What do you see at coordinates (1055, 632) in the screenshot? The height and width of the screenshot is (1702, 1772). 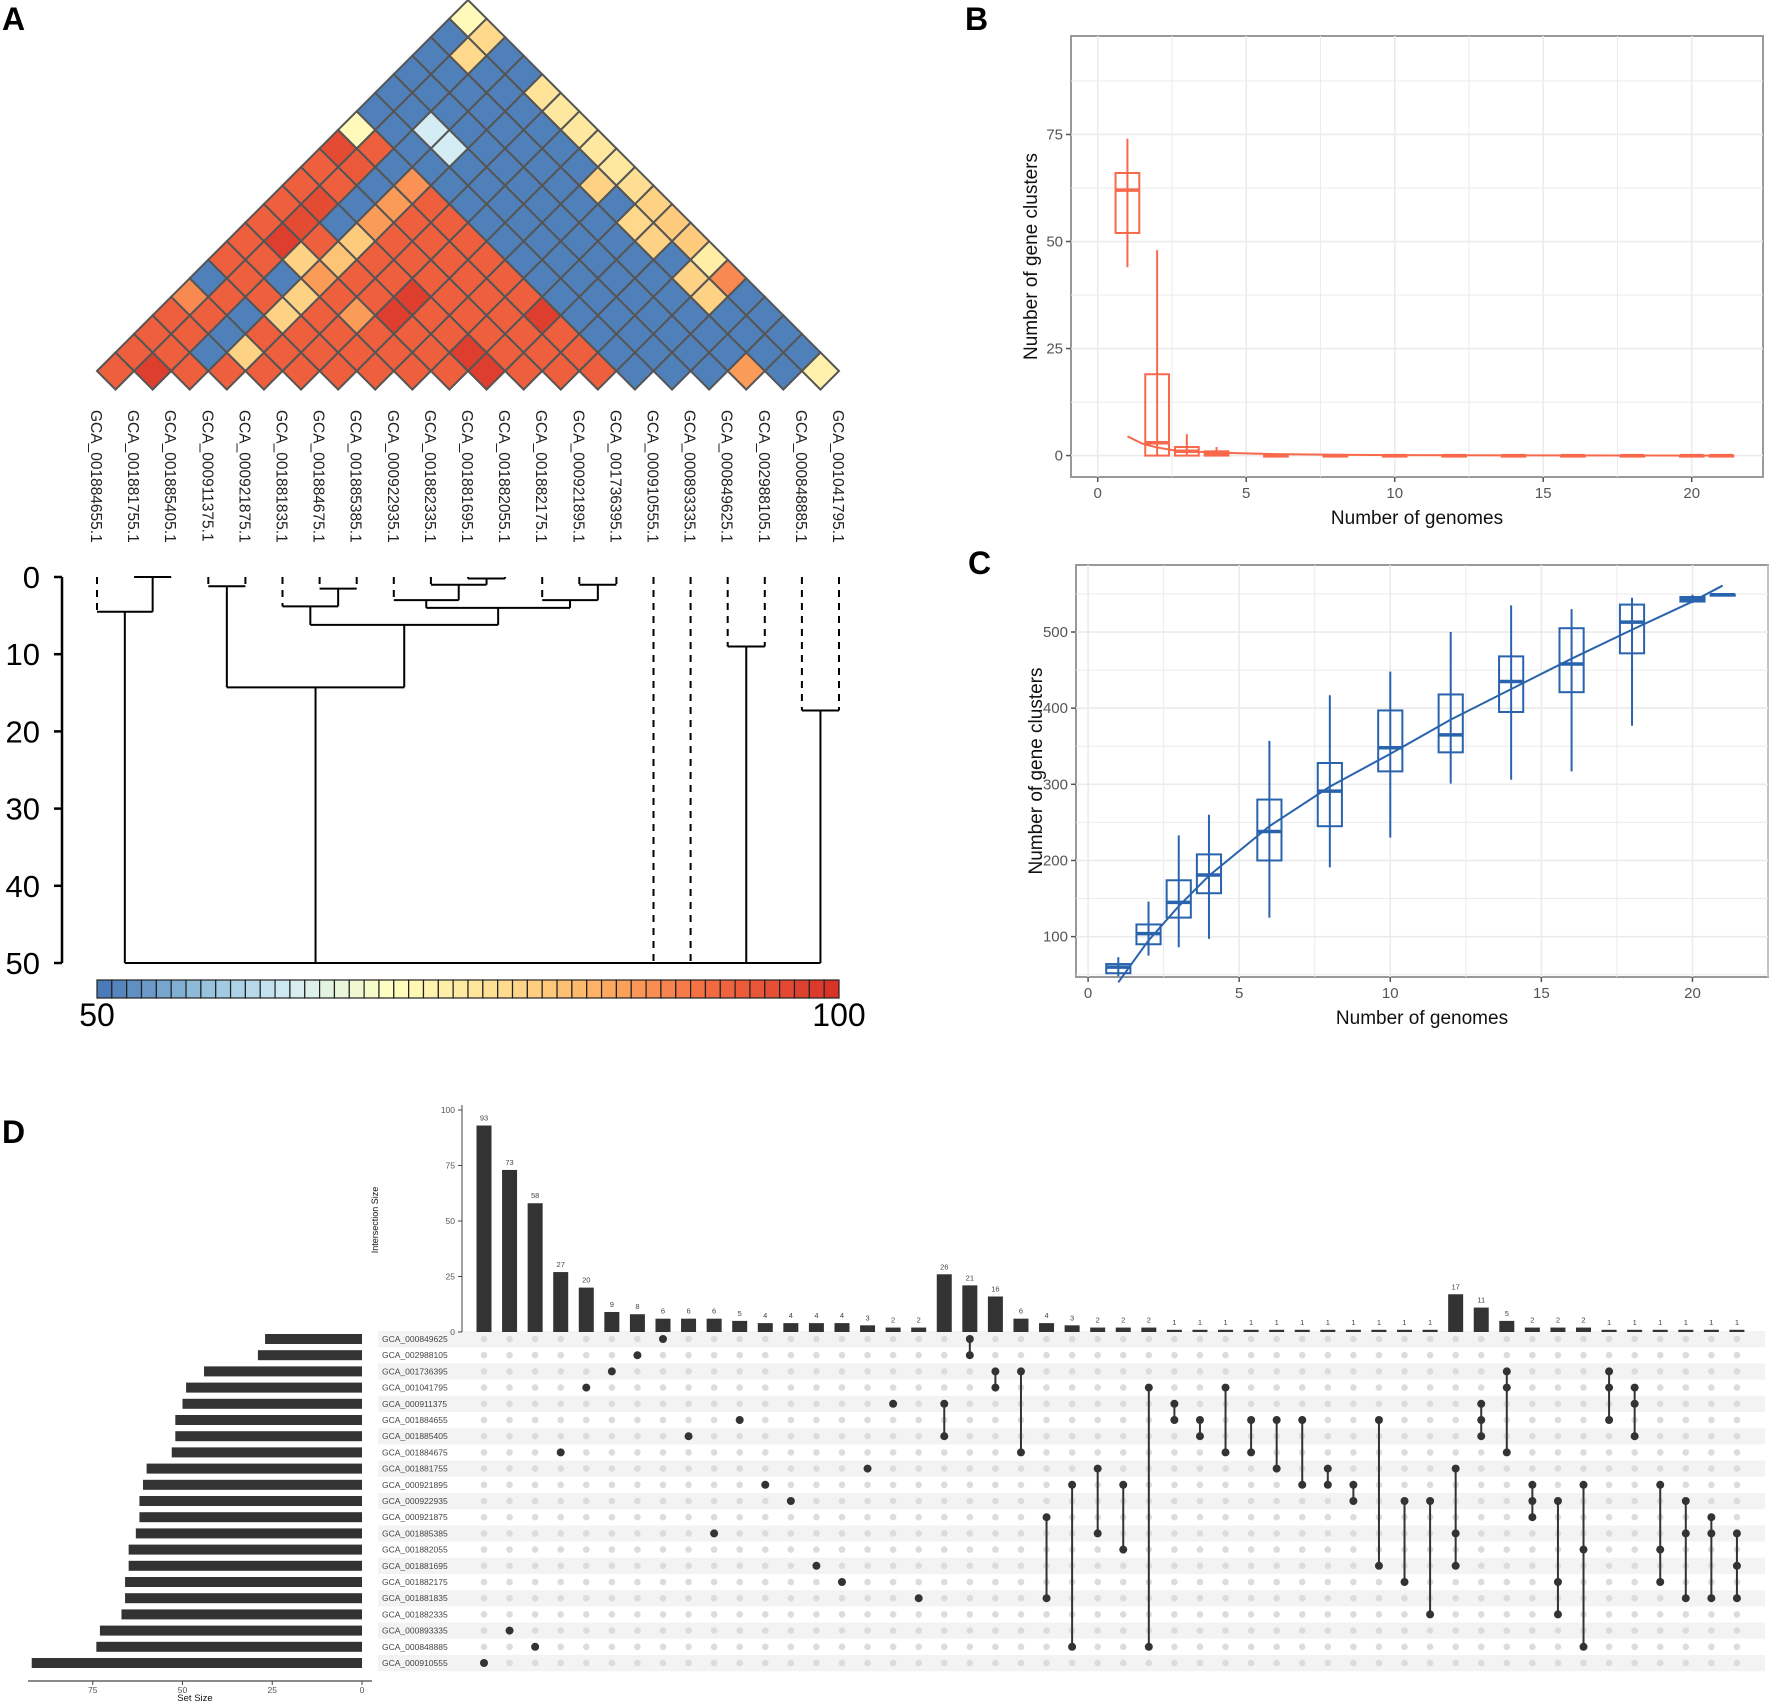 I see `y-tick-label: 500` at bounding box center [1055, 632].